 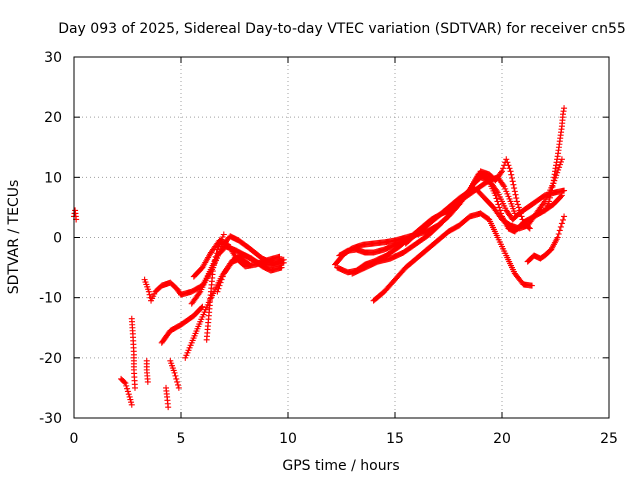 I want to click on track-t14, so click(x=233, y=275).